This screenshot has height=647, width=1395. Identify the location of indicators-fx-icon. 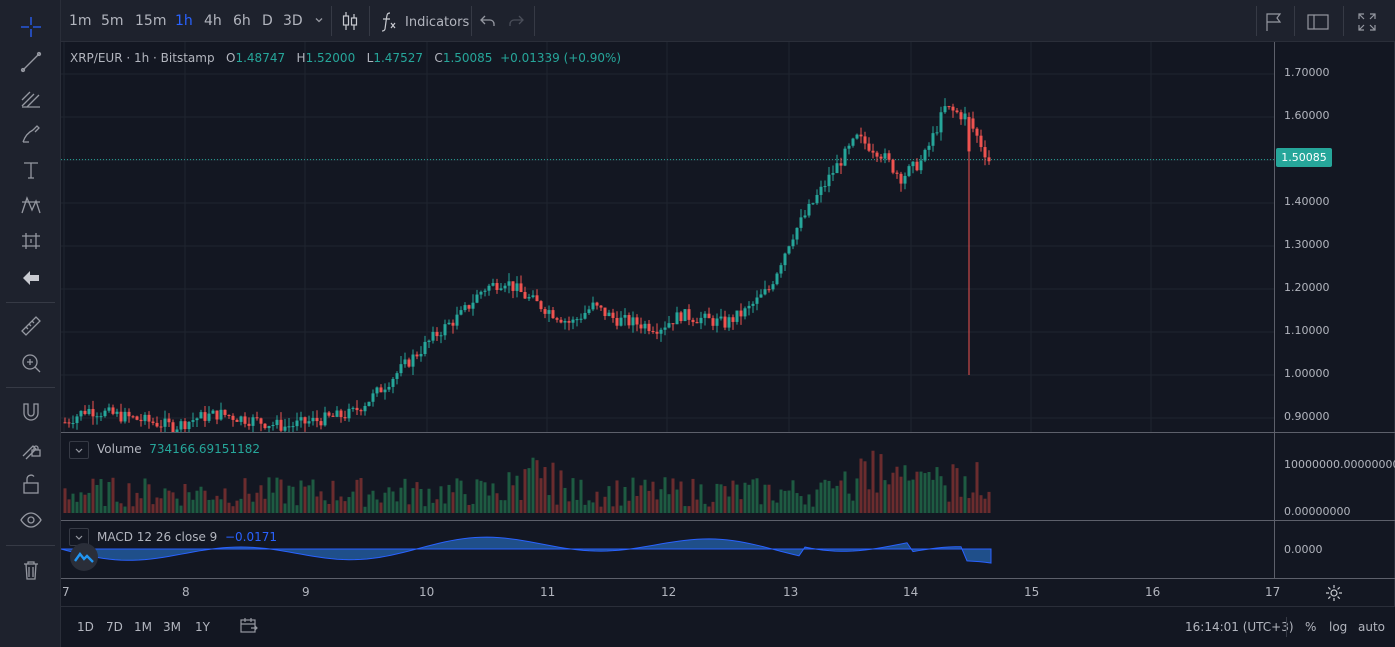
(389, 21).